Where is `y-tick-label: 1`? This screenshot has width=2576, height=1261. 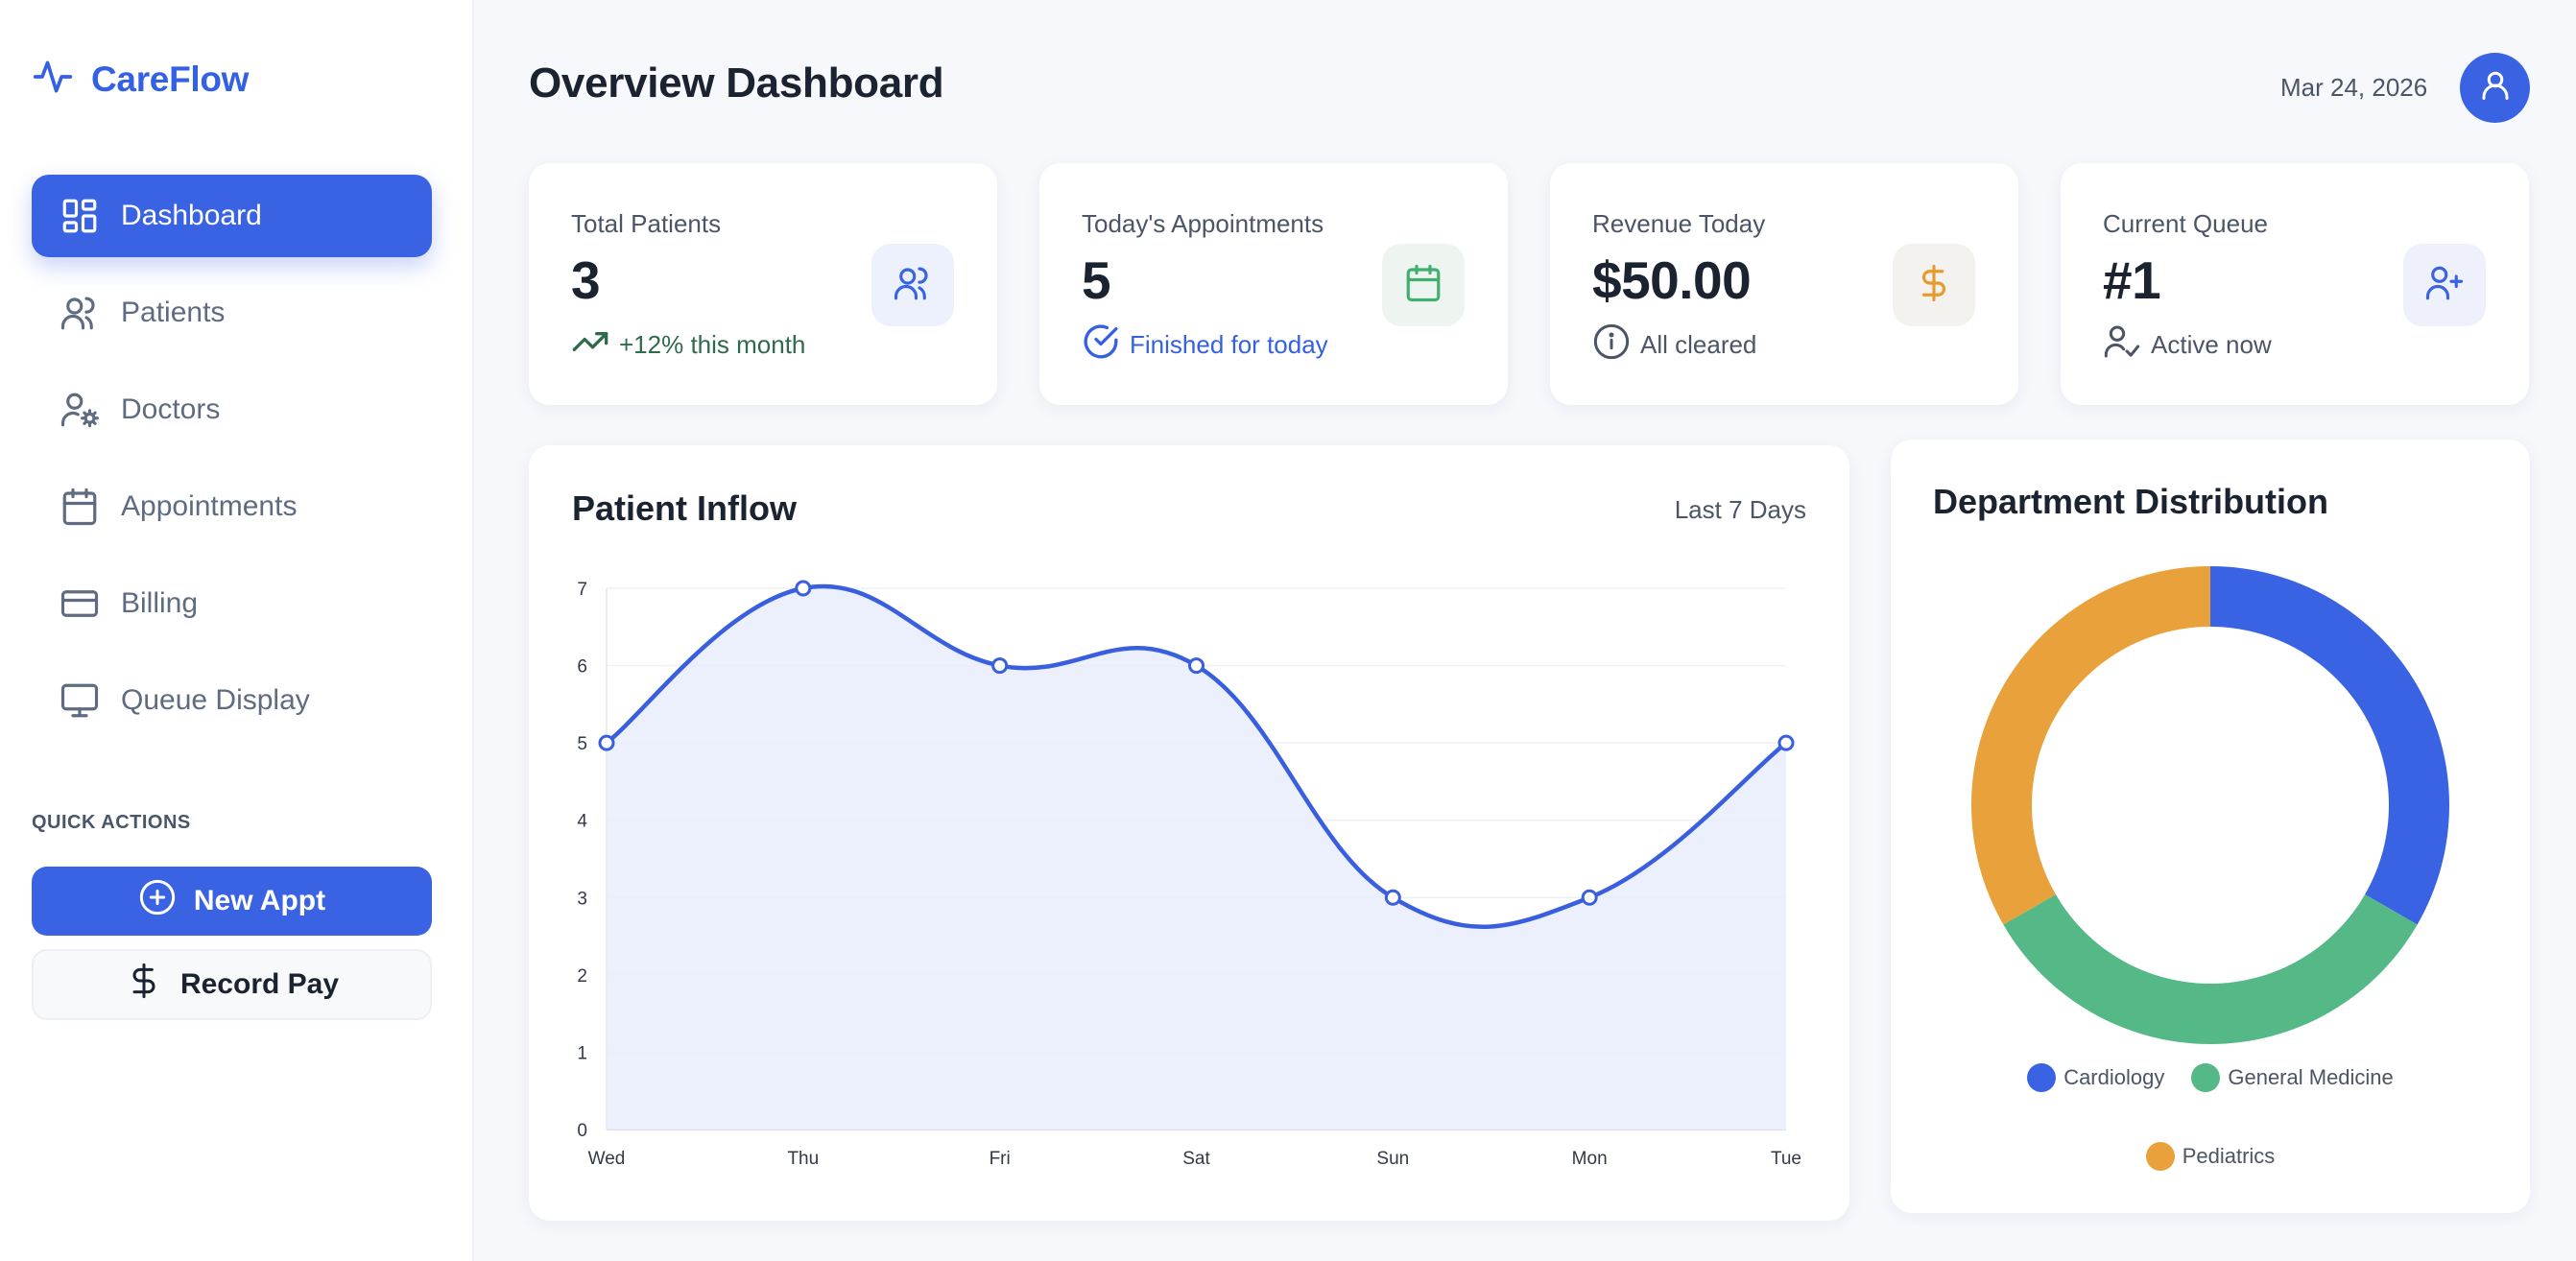
y-tick-label: 1 is located at coordinates (582, 1053).